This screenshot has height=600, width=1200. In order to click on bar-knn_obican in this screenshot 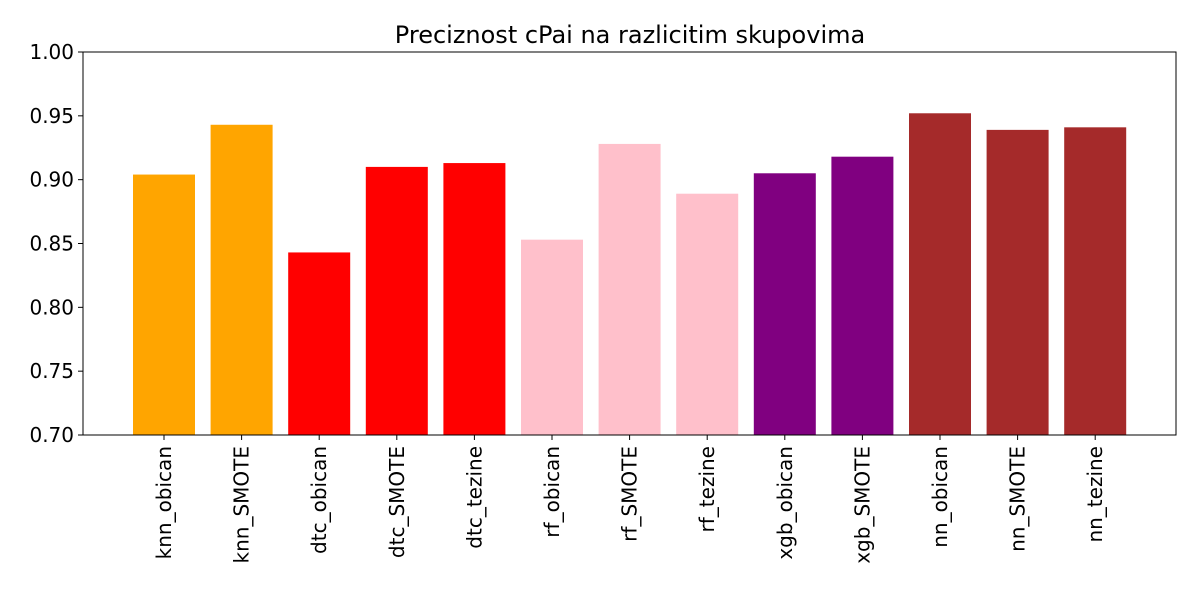, I will do `click(164, 304)`.